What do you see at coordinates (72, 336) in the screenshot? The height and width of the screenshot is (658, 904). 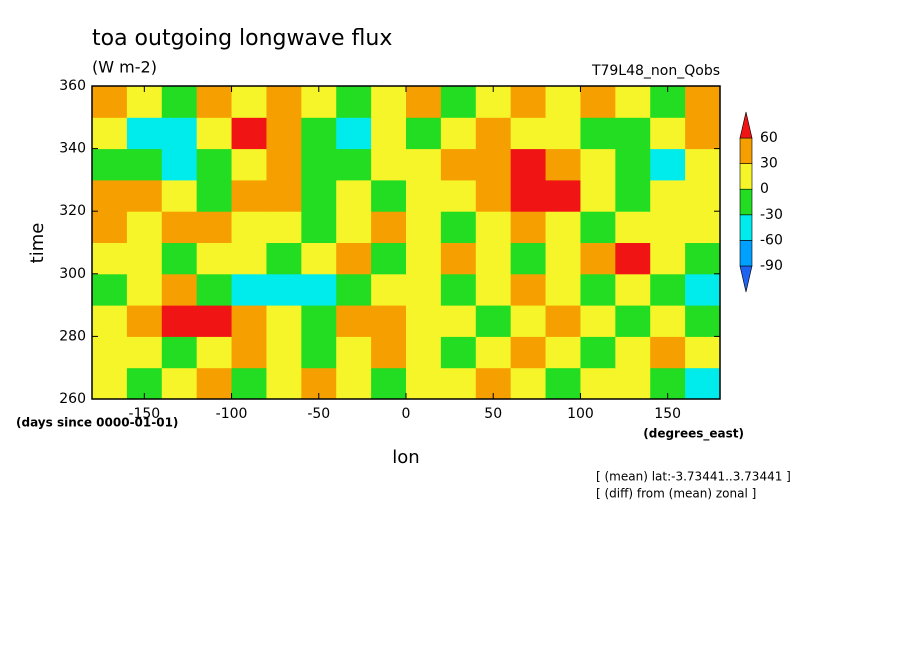 I see `y-tick-label: 280` at bounding box center [72, 336].